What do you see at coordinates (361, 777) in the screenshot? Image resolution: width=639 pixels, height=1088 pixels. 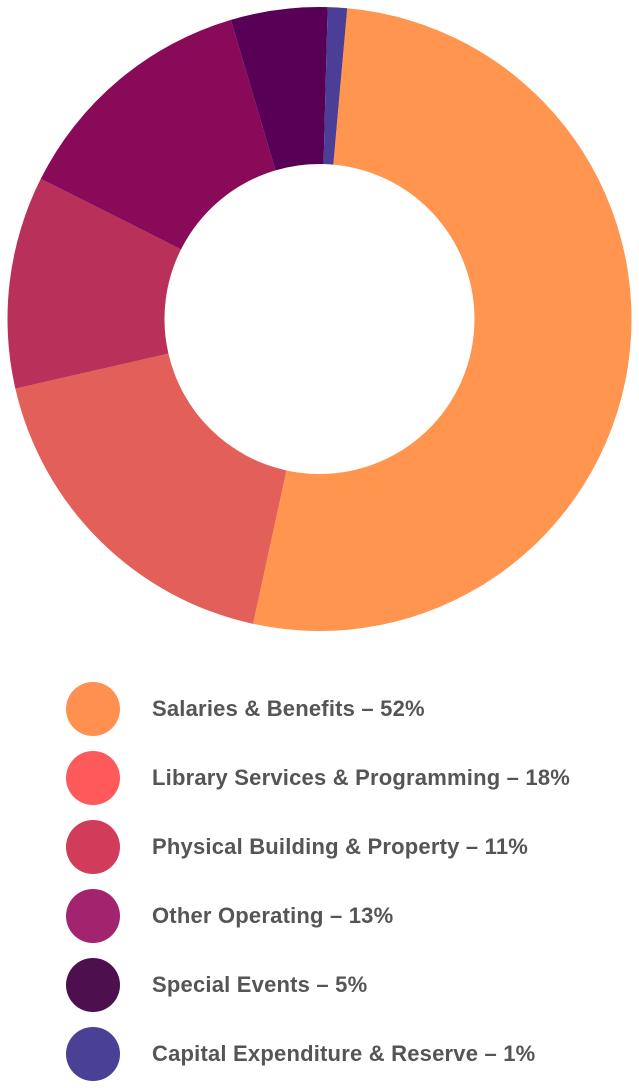 I see `legend-label: Library Services & Programming – 18%` at bounding box center [361, 777].